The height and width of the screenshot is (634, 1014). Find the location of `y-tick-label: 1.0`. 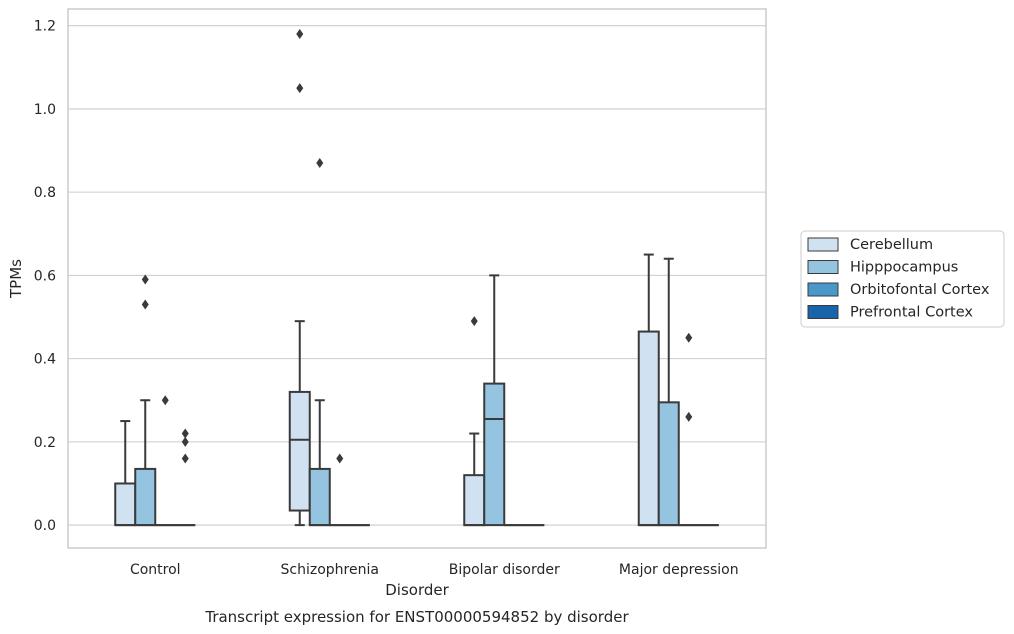

y-tick-label: 1.0 is located at coordinates (45, 110).